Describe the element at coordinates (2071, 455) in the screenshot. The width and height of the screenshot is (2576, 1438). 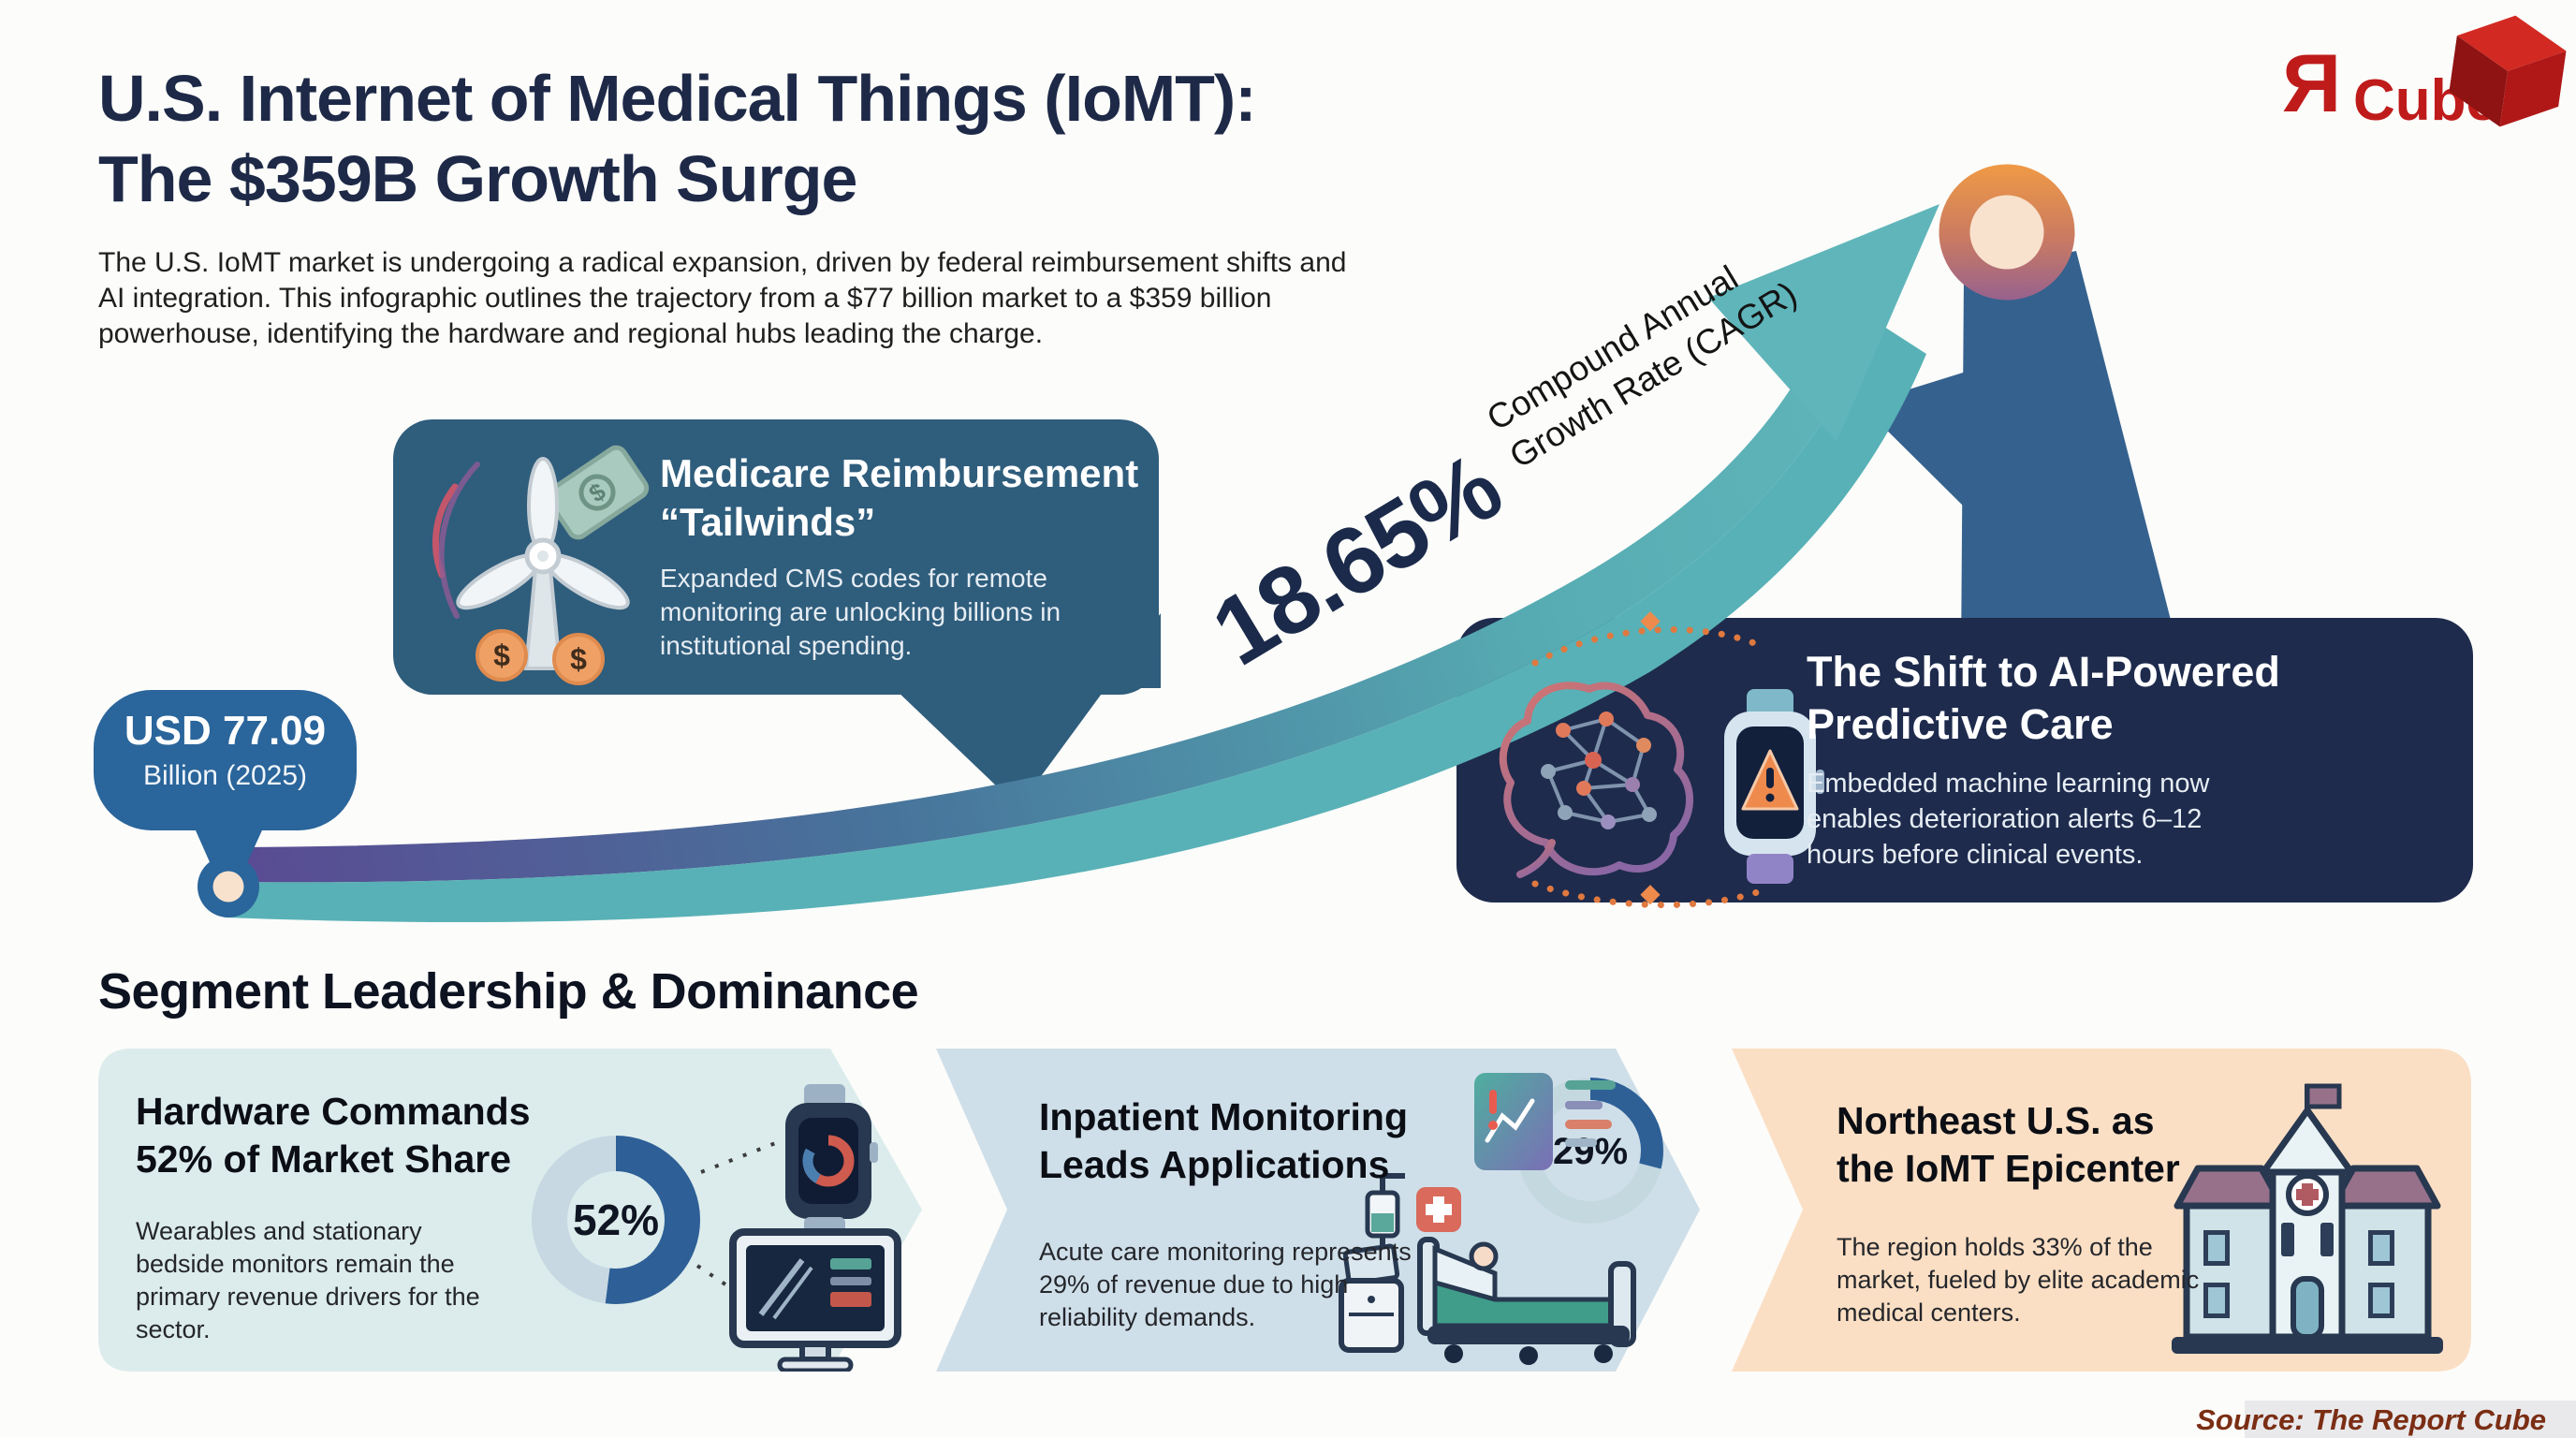
I see `arrow-shadow-ribbon` at that location.